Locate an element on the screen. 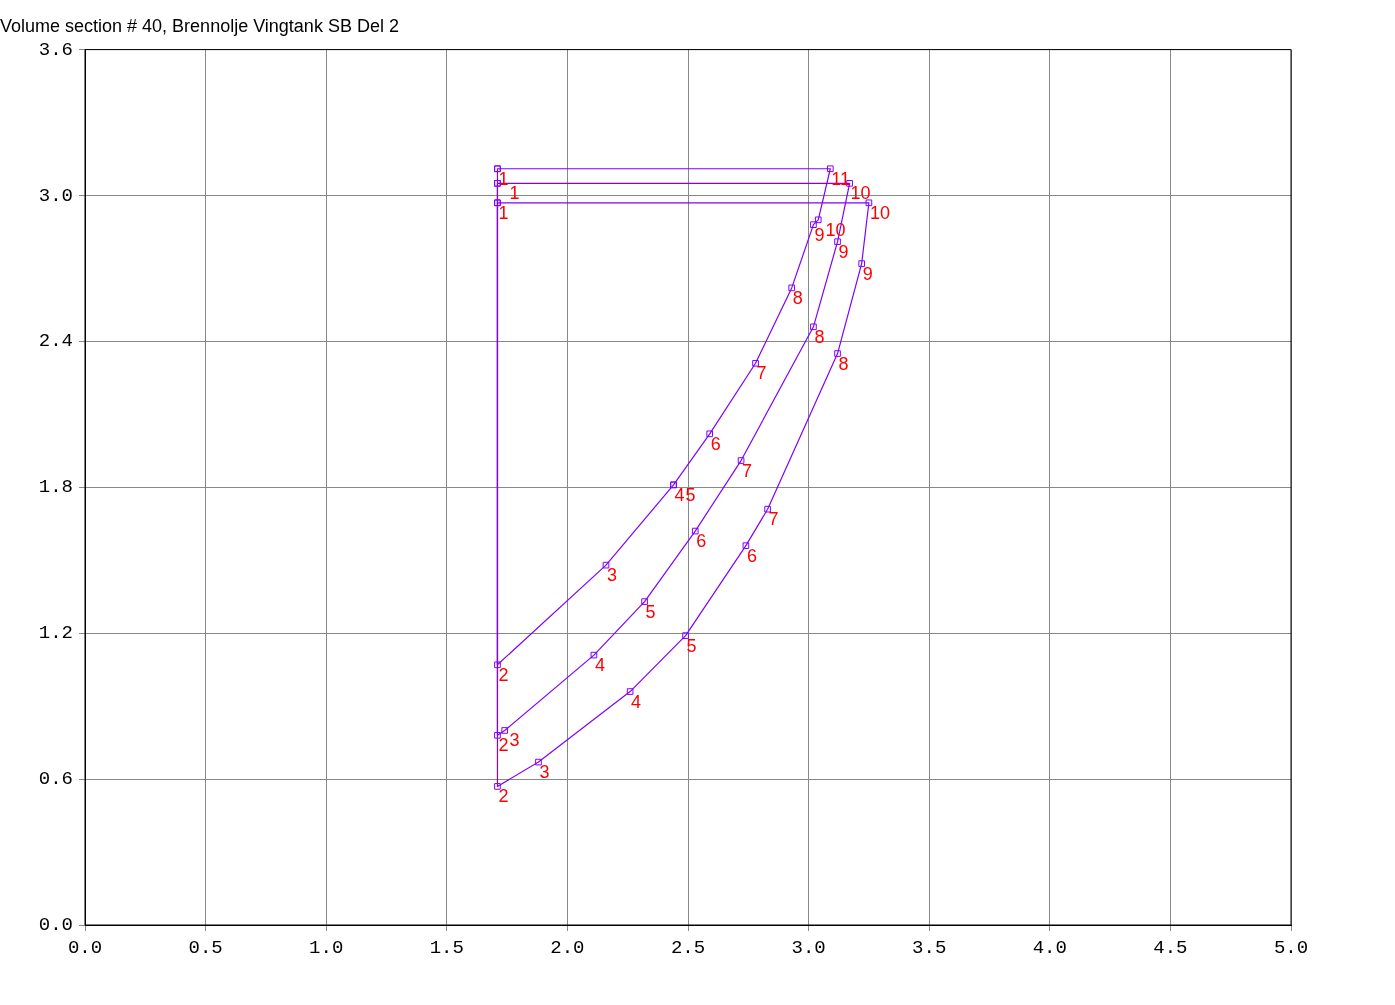 The image size is (1395, 1005). x-tick-label: 0.5 is located at coordinates (205, 948).